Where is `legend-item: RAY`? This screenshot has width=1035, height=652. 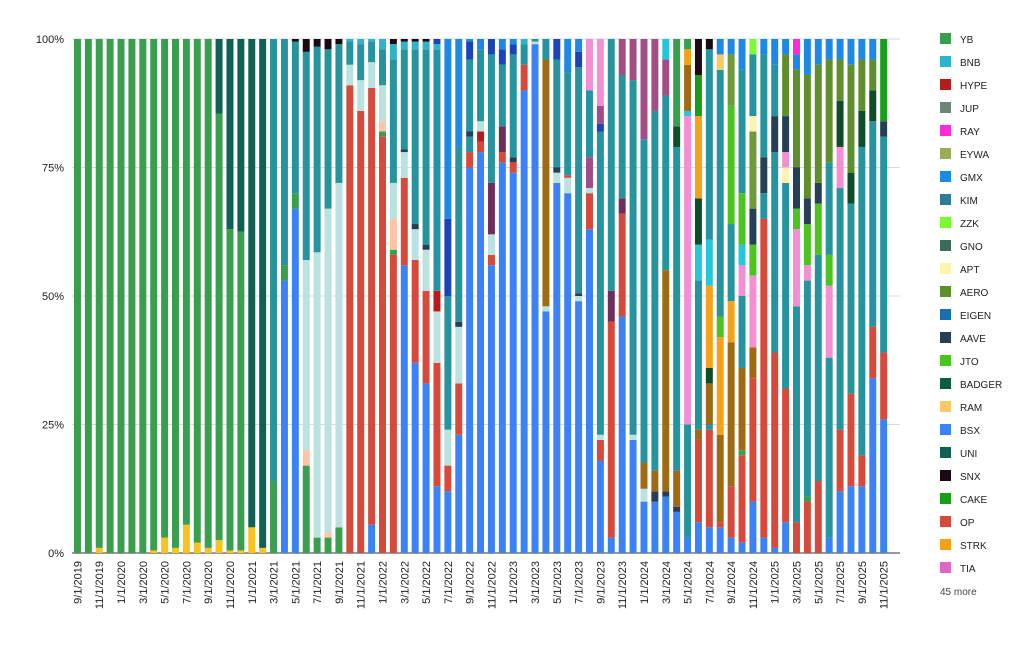 legend-item: RAY is located at coordinates (960, 131).